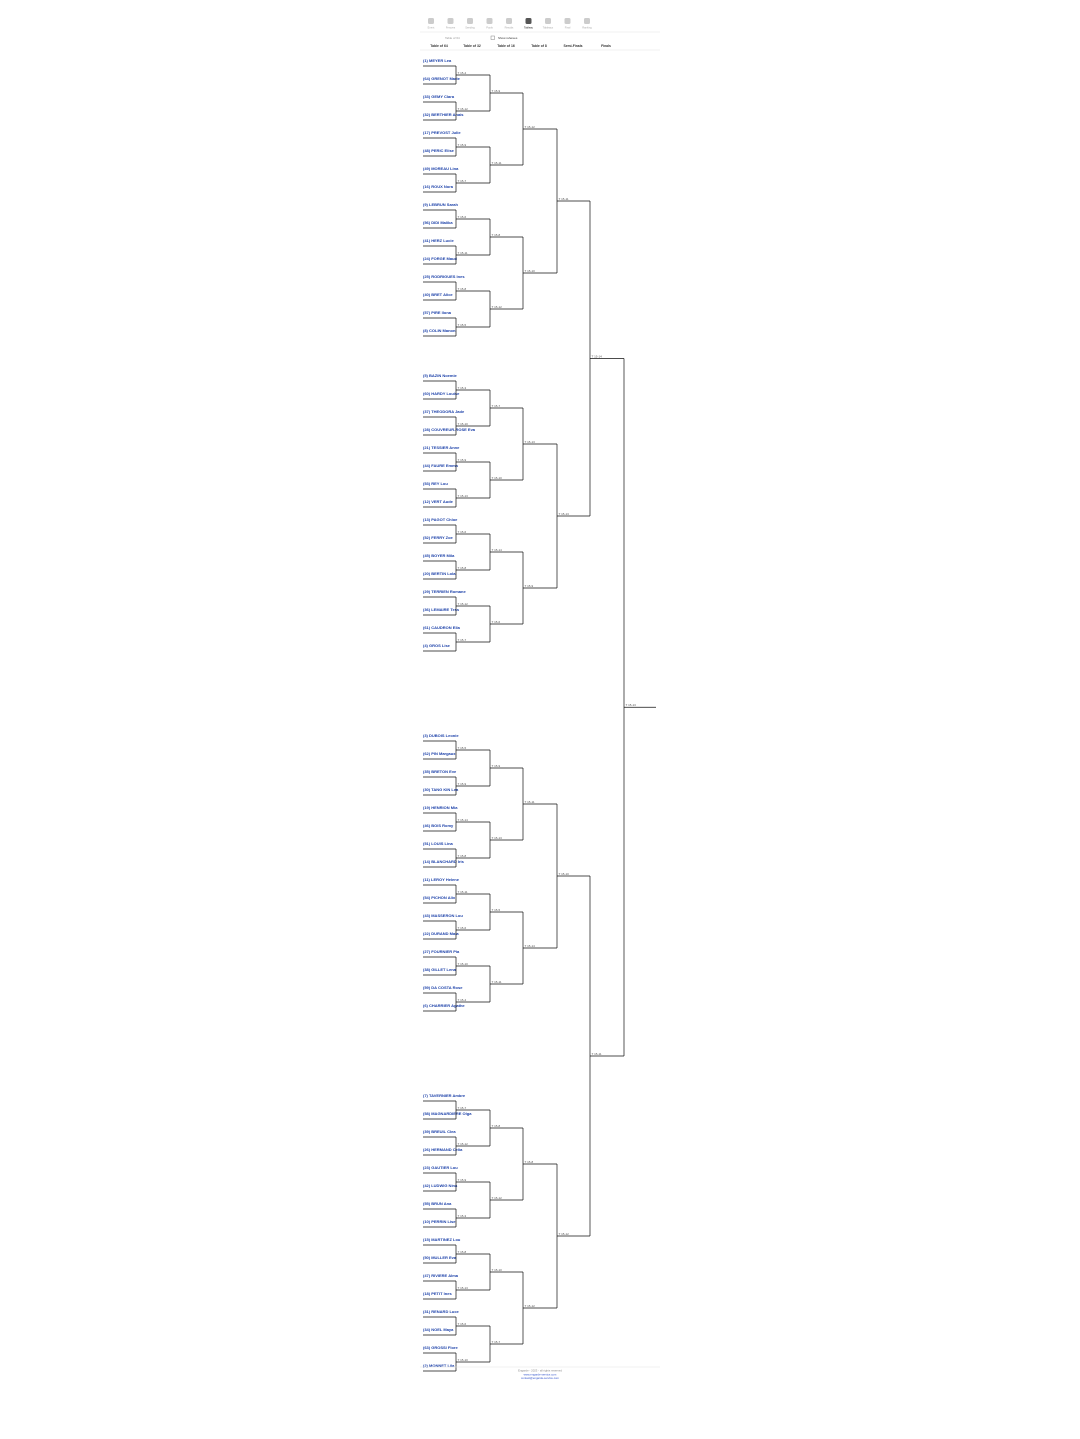 This screenshot has height=1439, width=1080. What do you see at coordinates (442, 132) in the screenshot?
I see `fencer: (17) PREVOST Julie` at bounding box center [442, 132].